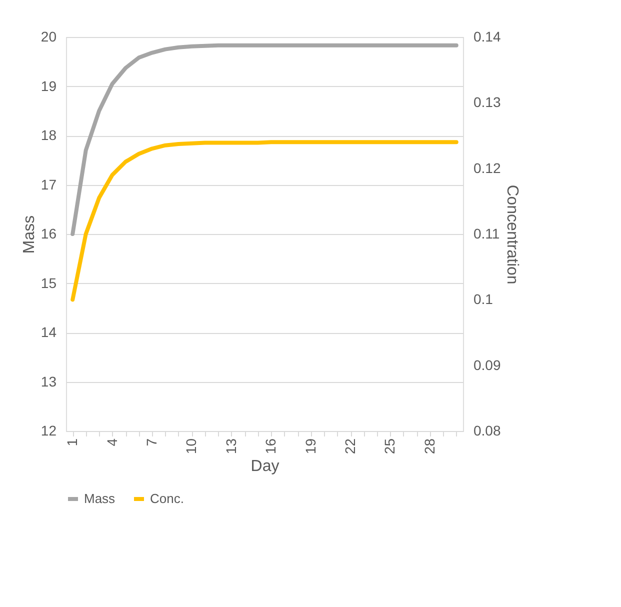  I want to click on x-tick-label: 4, so click(112, 442).